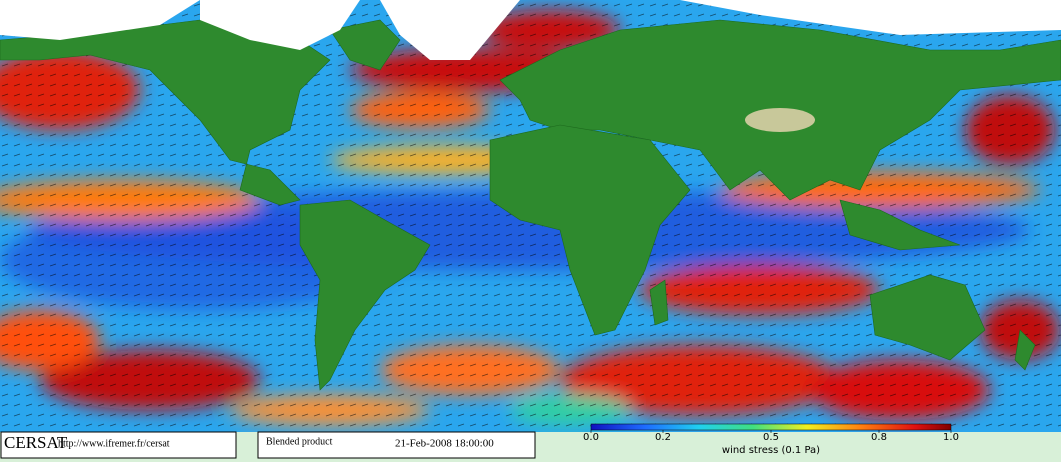 This screenshot has width=1061, height=467. I want to click on colorbar, so click(771, 427).